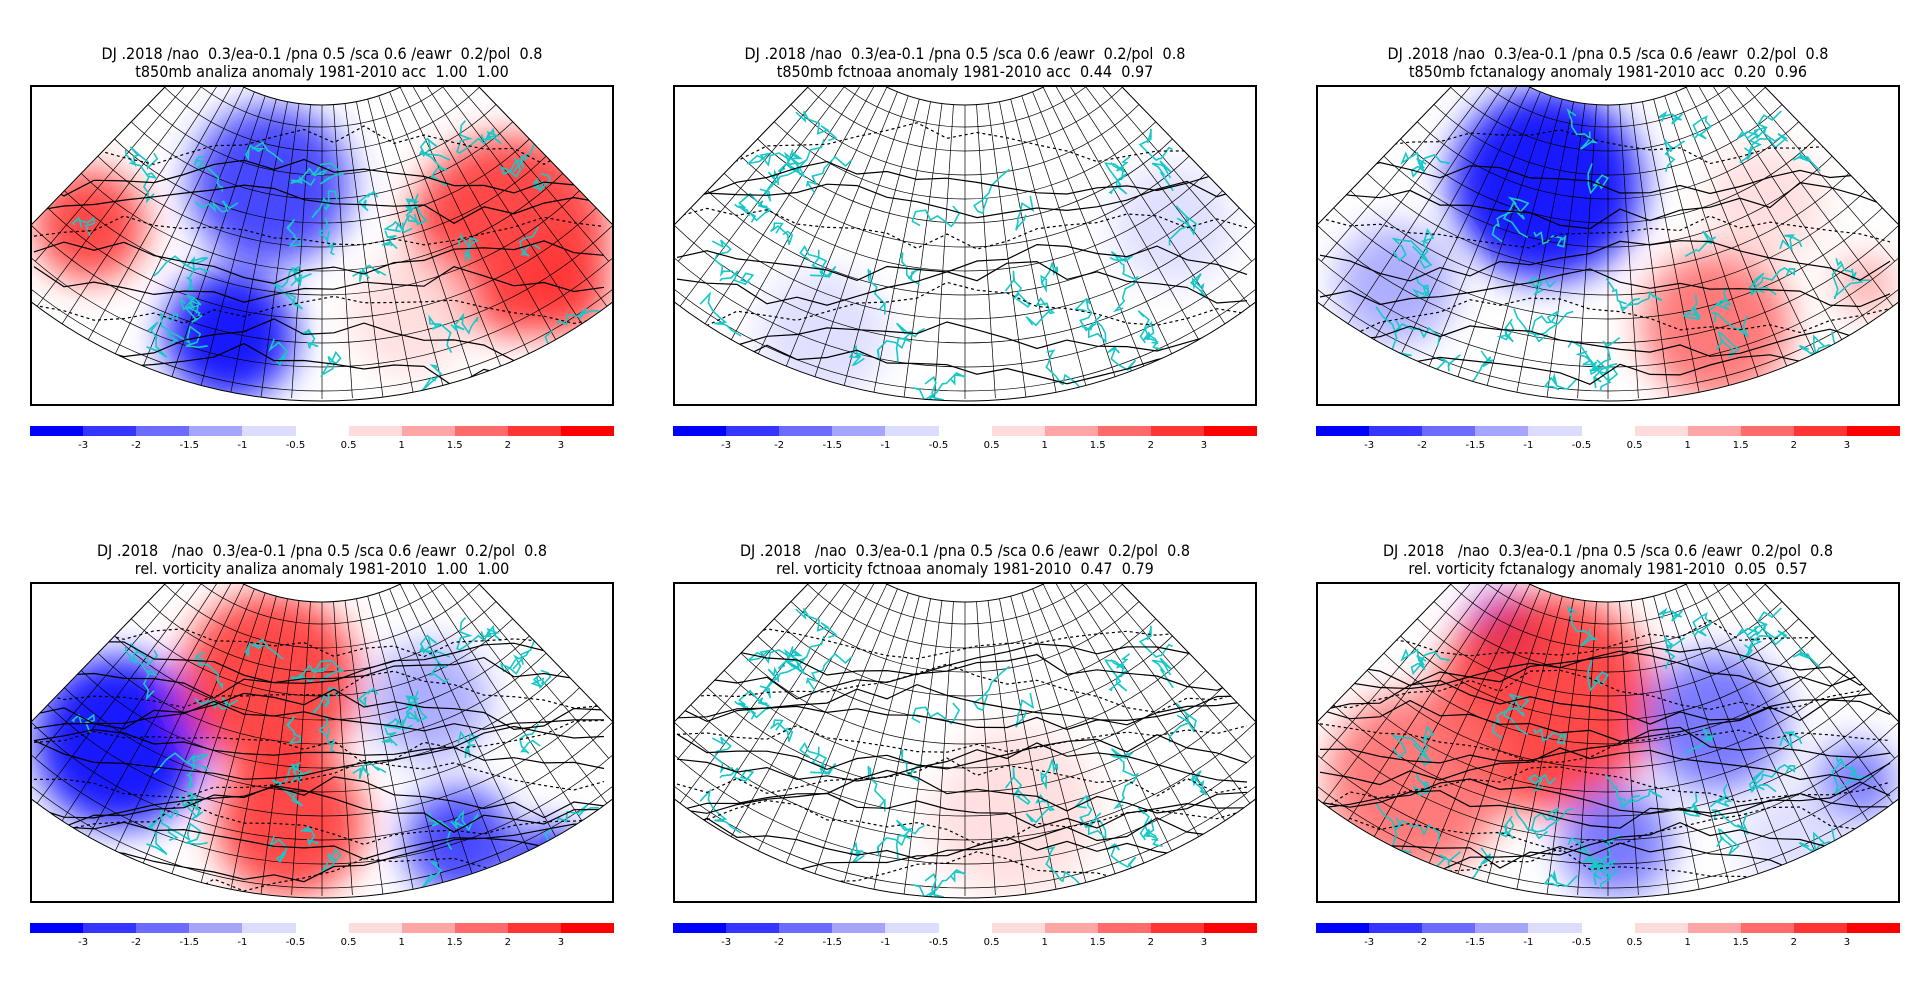 The width and height of the screenshot is (1920, 988). Describe the element at coordinates (1475, 445) in the screenshot. I see `colorbar-tick-label: -1.5` at that location.